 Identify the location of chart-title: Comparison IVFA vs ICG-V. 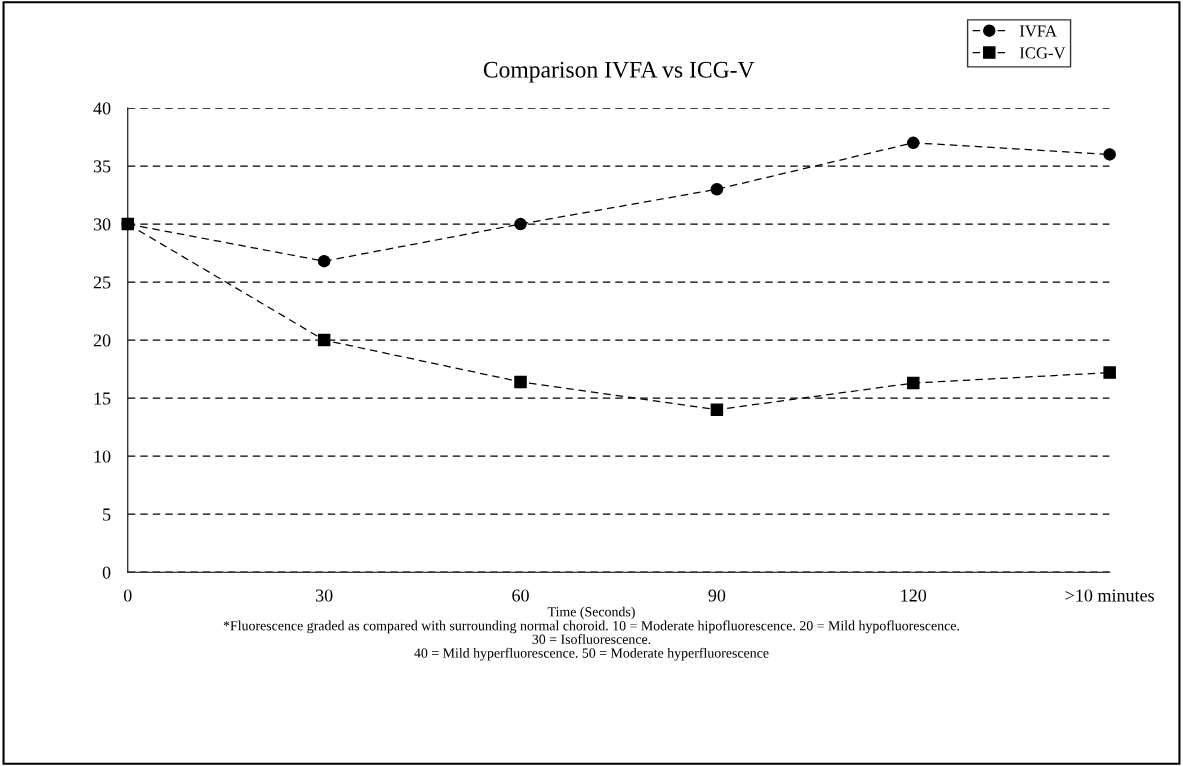
(619, 72).